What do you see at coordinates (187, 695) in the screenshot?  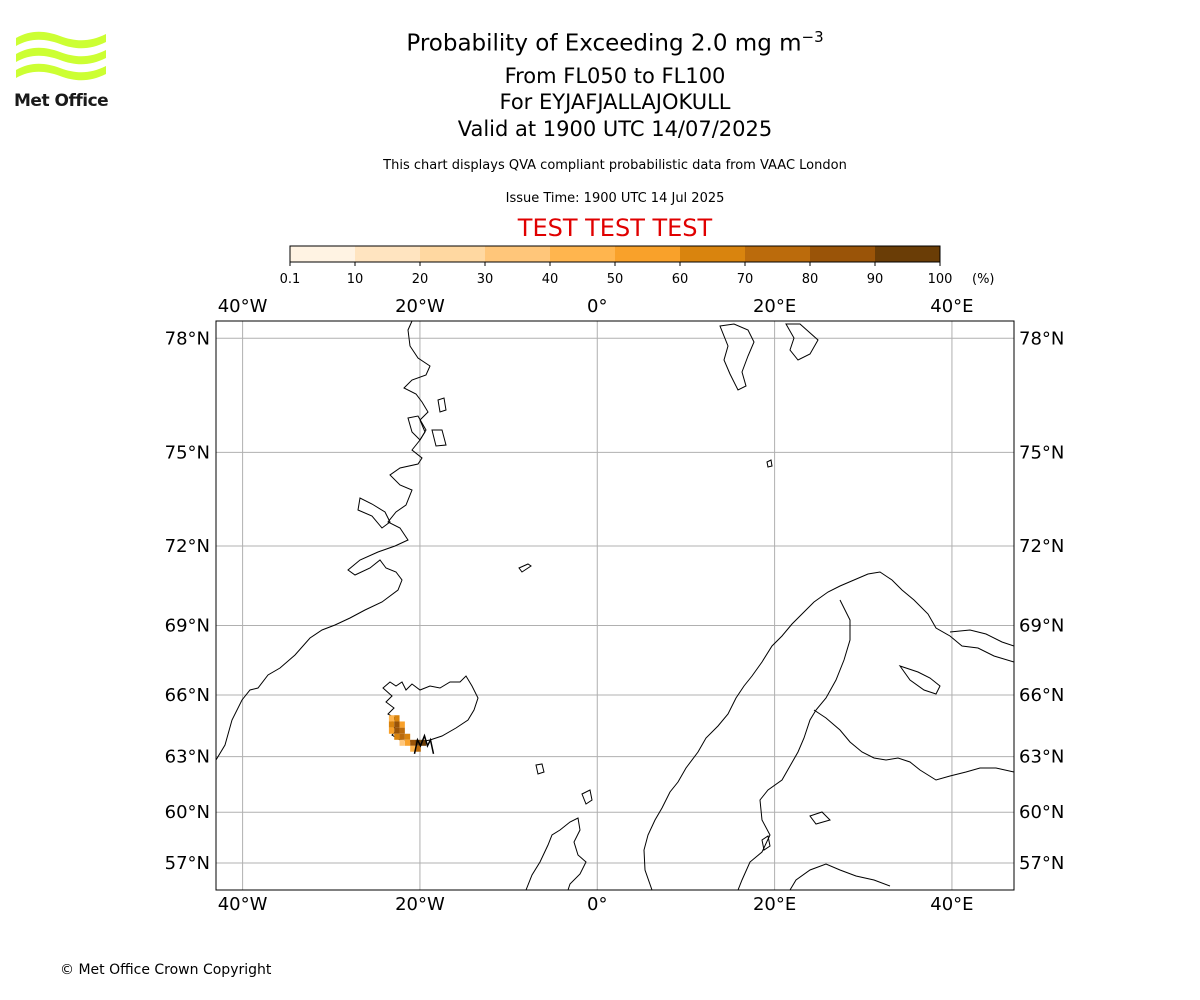 I see `latitude-label-left: 66°N` at bounding box center [187, 695].